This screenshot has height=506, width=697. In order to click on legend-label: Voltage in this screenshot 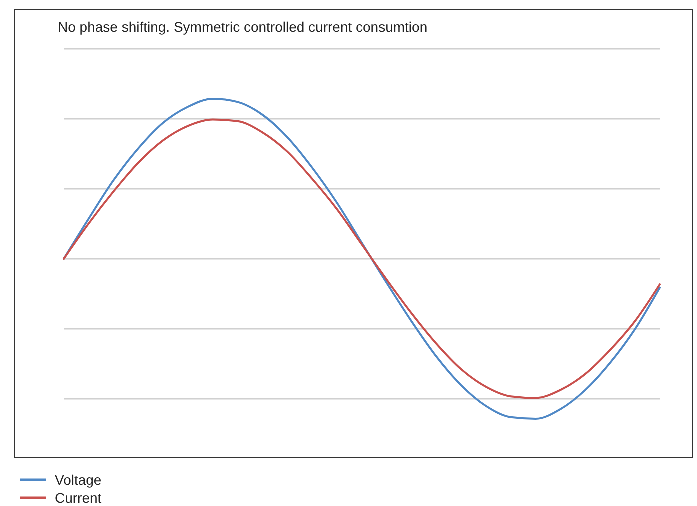, I will do `click(78, 480)`.